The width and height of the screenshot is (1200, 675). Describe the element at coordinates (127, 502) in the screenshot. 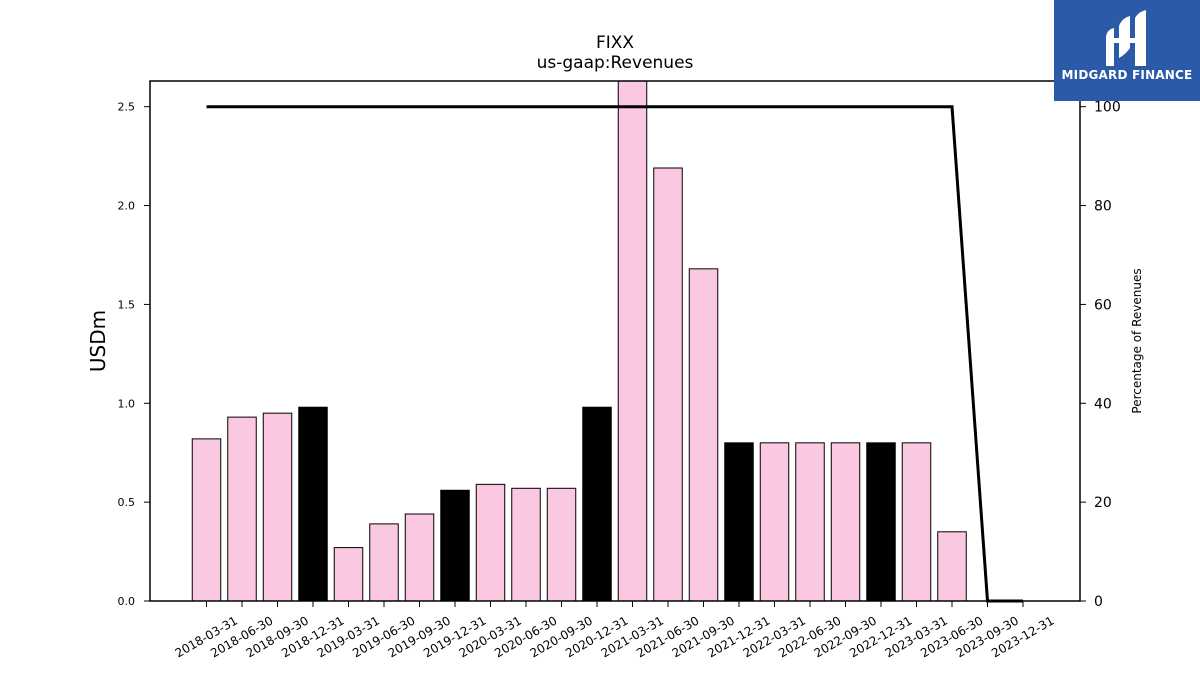

I see `y-tick-label: 0.5` at that location.